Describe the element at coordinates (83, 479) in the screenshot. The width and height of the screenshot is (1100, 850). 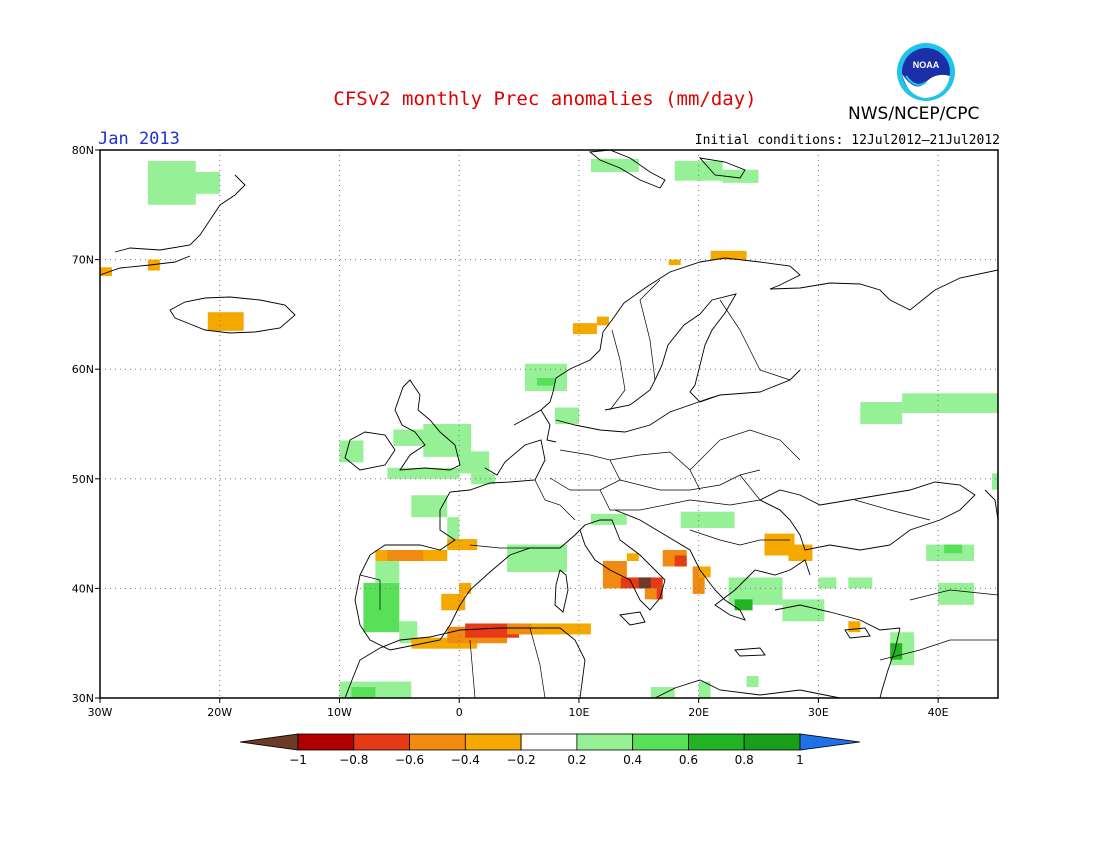
I see `y-tick-label: 50N` at that location.